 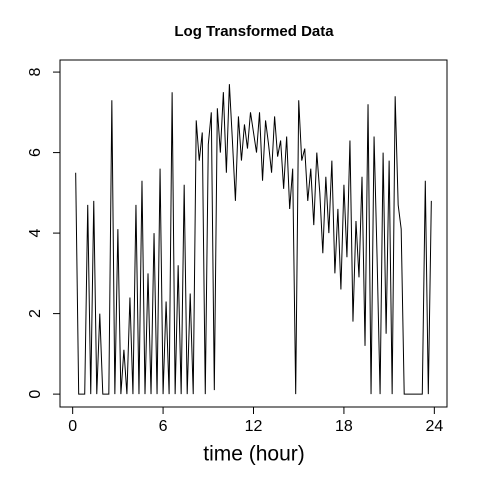 I want to click on x-tick-label: 6, so click(x=163, y=426).